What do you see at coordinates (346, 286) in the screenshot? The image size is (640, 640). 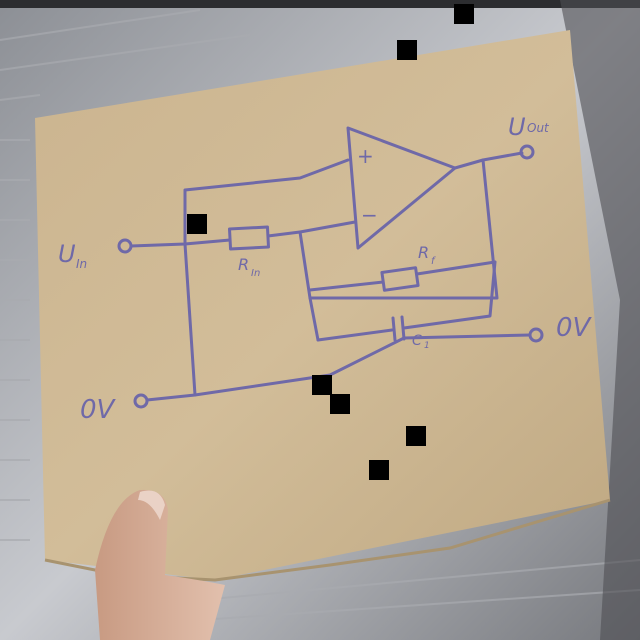 I see `rf-left-lead` at bounding box center [346, 286].